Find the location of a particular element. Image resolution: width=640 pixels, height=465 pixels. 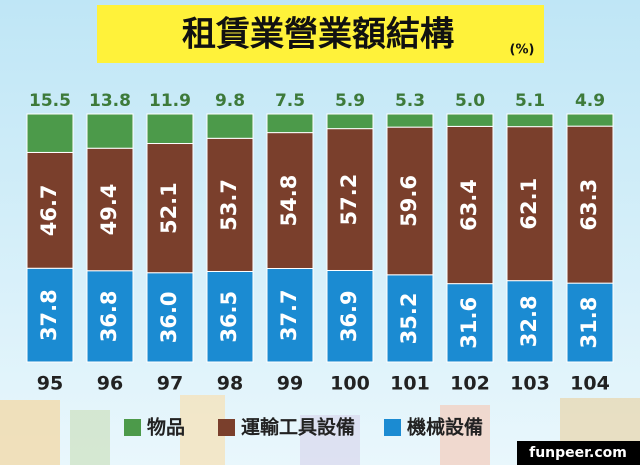

value-label: 36.5 is located at coordinates (229, 317).